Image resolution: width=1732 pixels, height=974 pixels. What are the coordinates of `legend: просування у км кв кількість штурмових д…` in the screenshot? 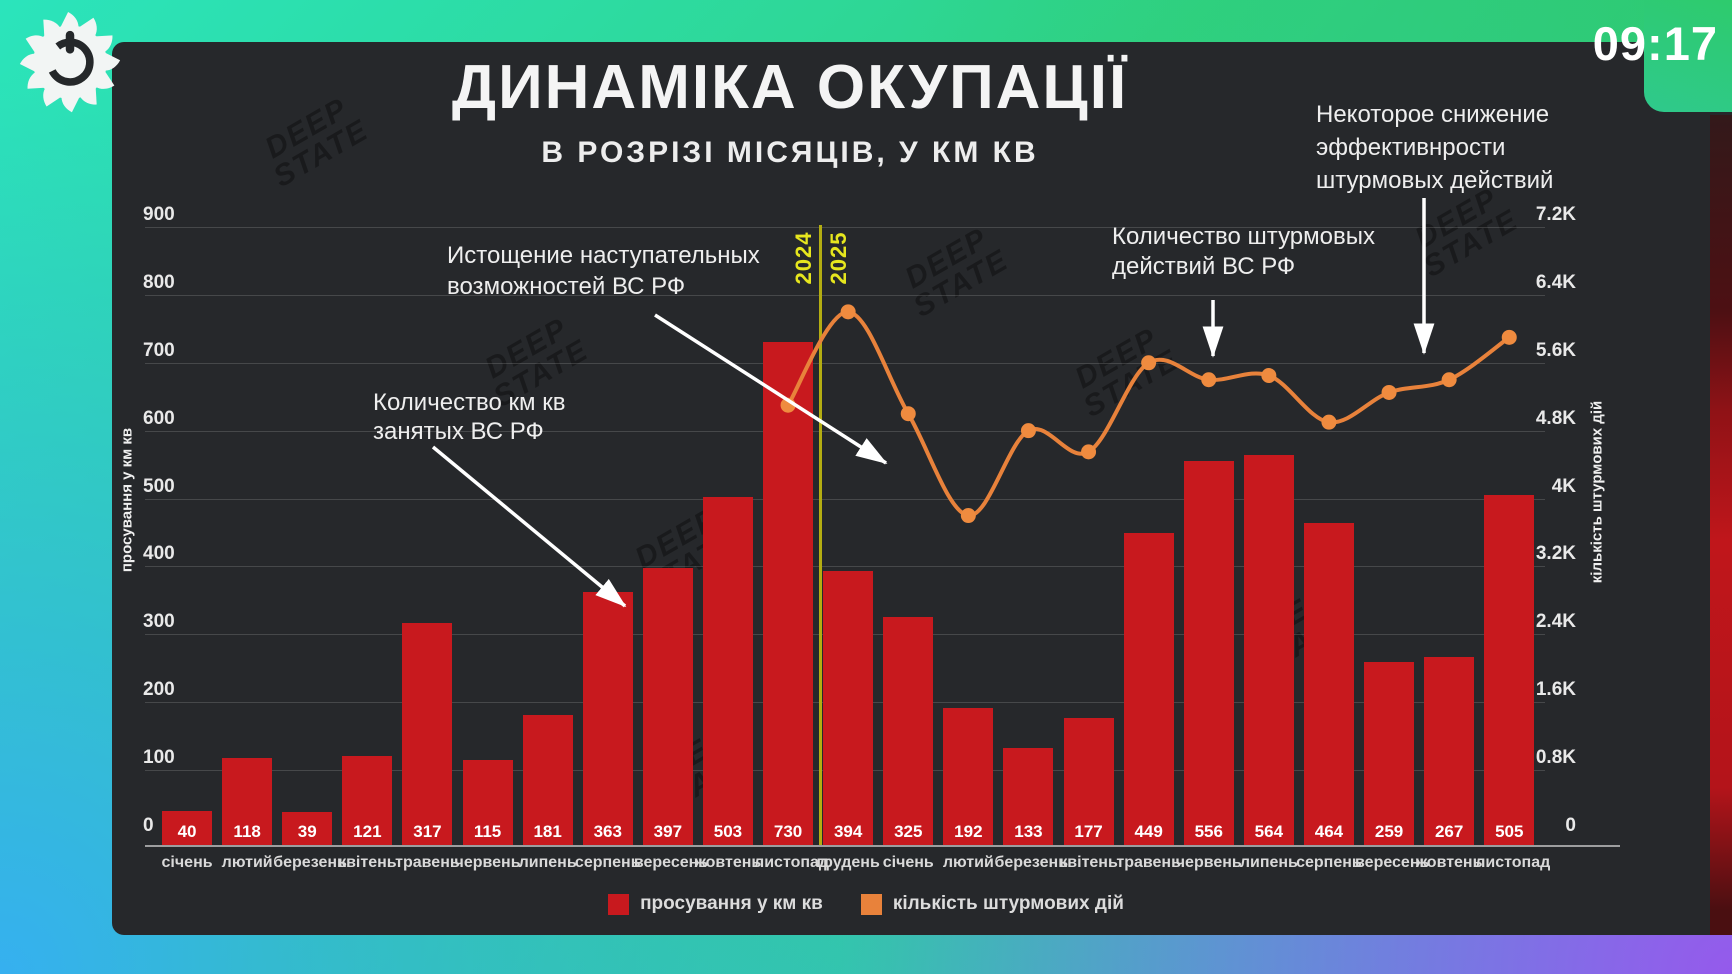 It's located at (866, 904).